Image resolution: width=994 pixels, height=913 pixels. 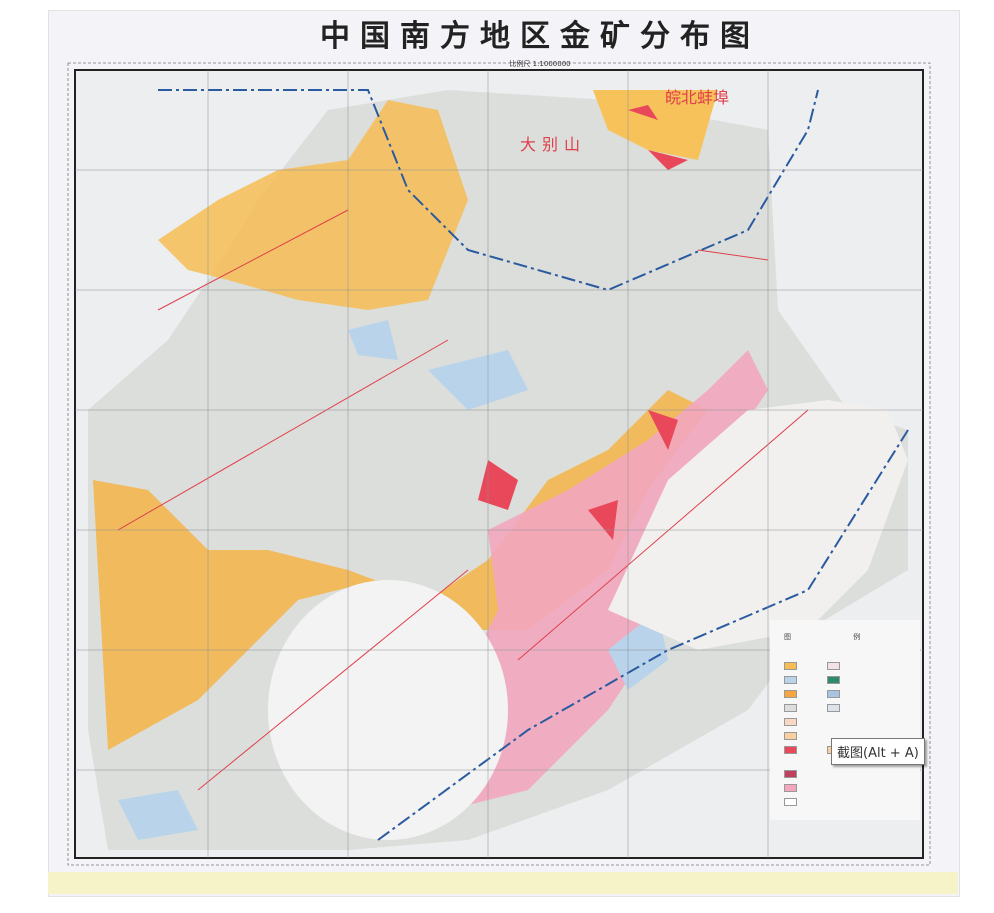 I want to click on boundary-line, so click(x=488, y=190).